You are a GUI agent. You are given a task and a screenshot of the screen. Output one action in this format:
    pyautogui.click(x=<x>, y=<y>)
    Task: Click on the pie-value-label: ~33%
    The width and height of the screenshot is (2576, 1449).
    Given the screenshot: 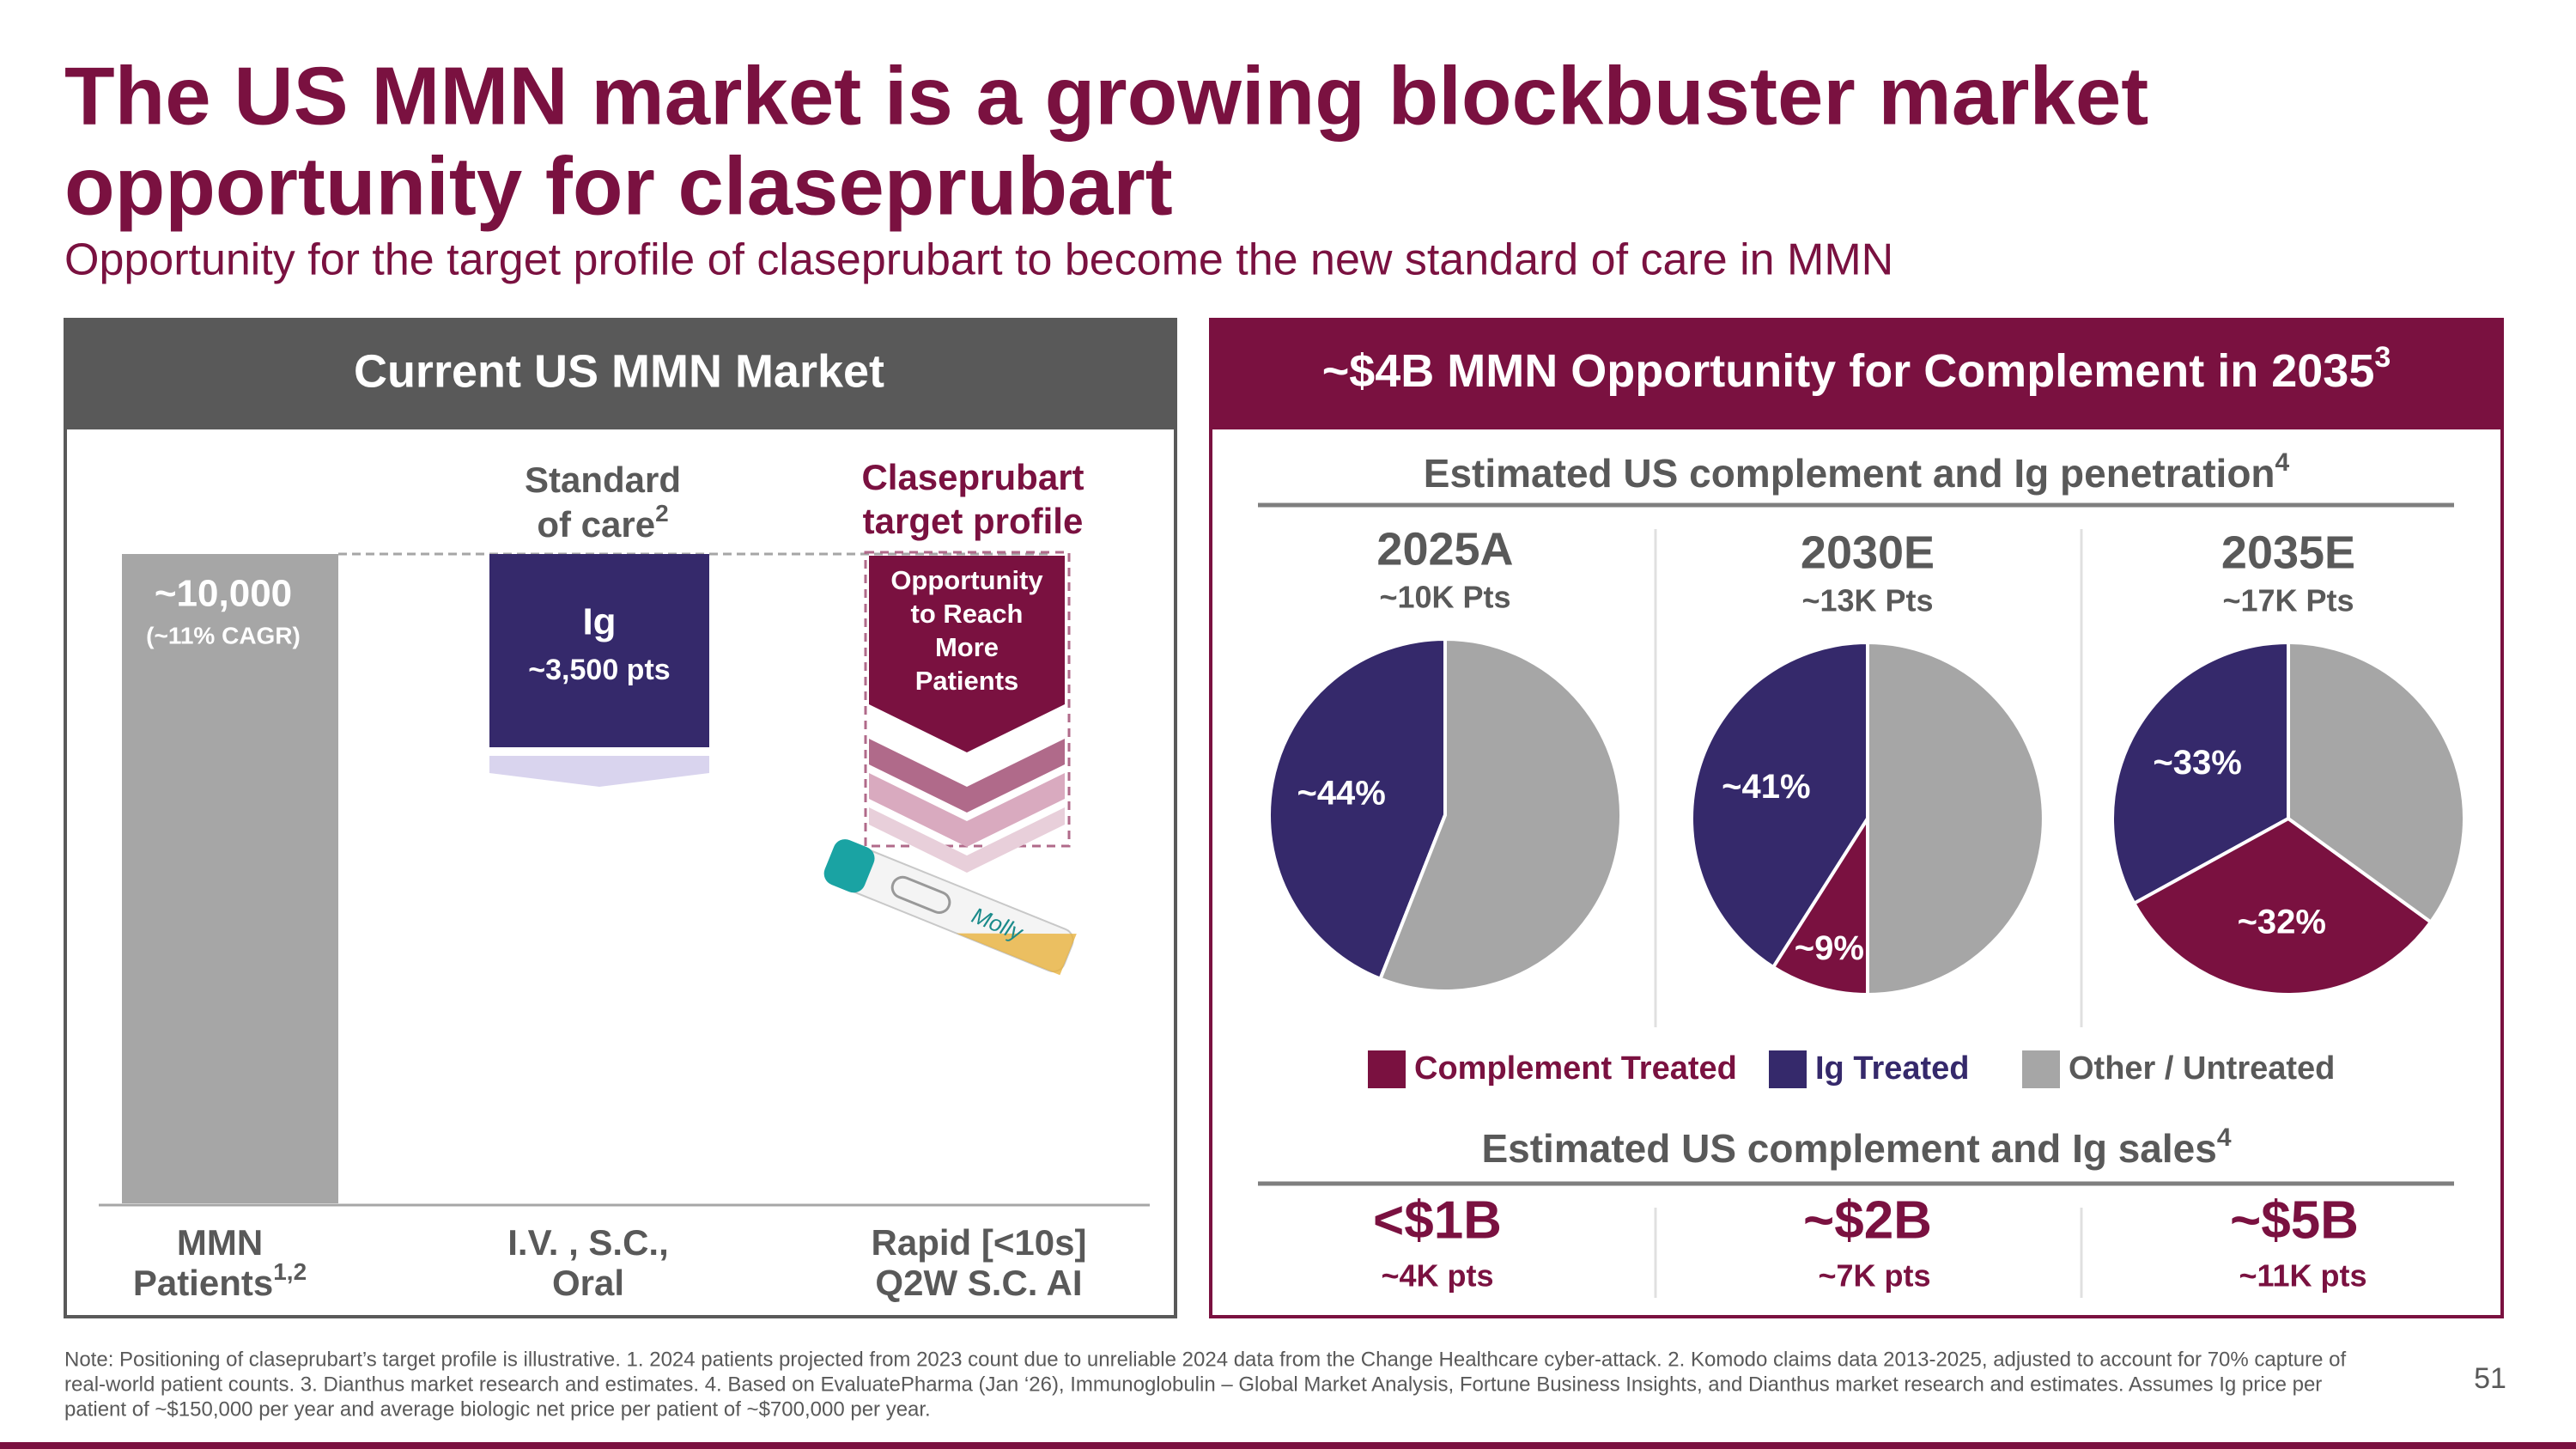 What is the action you would take?
    pyautogui.click(x=2197, y=763)
    